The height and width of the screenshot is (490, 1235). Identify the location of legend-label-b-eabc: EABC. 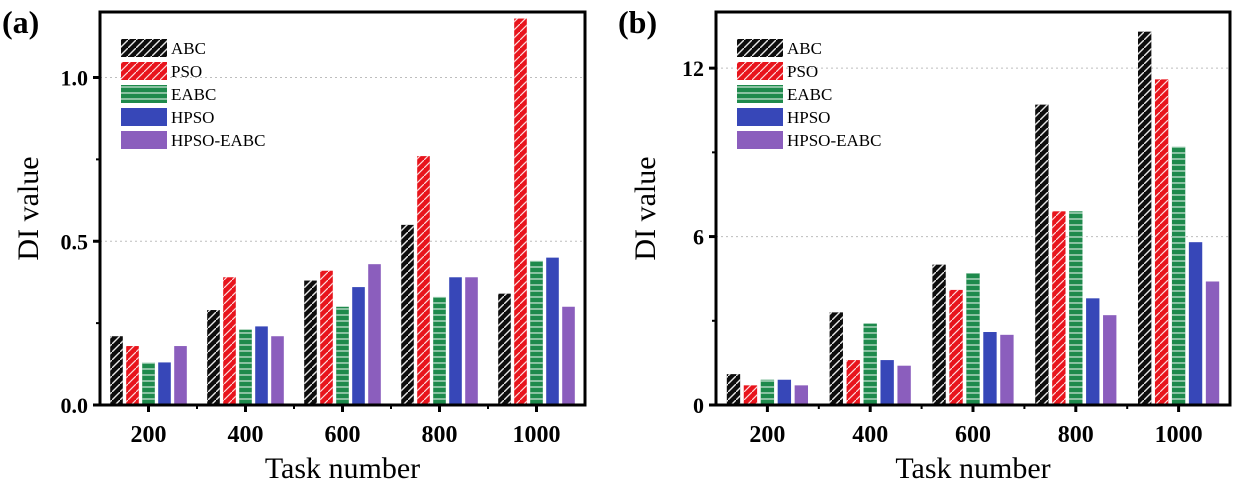
(809, 94).